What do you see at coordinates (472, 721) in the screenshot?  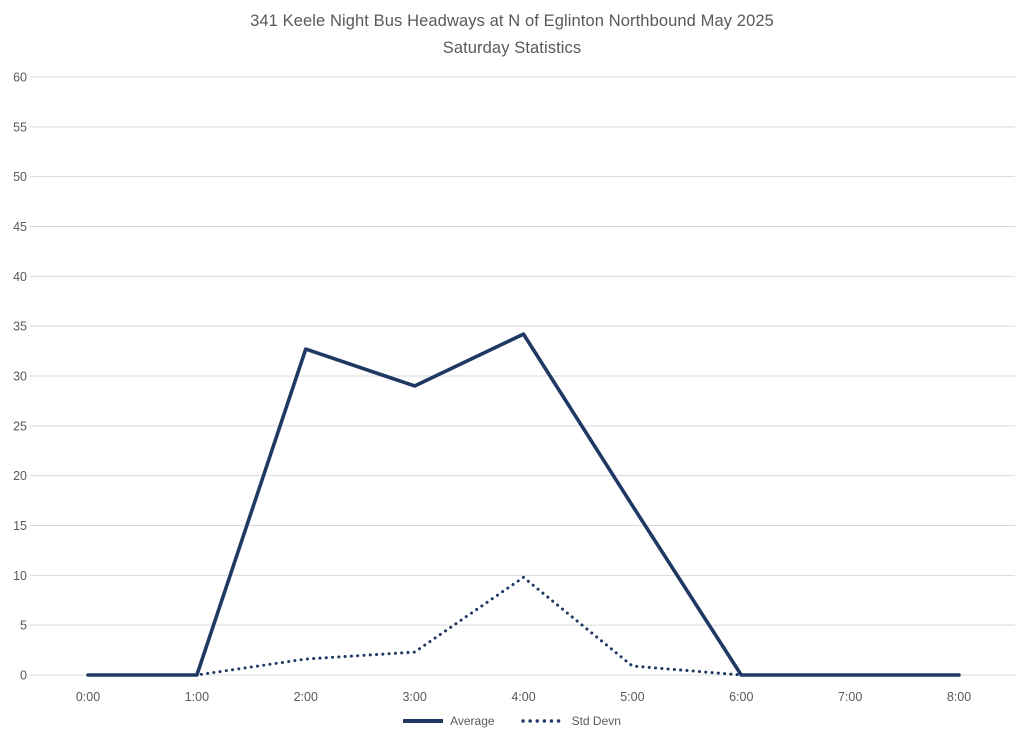 I see `legend-label-average: Average` at bounding box center [472, 721].